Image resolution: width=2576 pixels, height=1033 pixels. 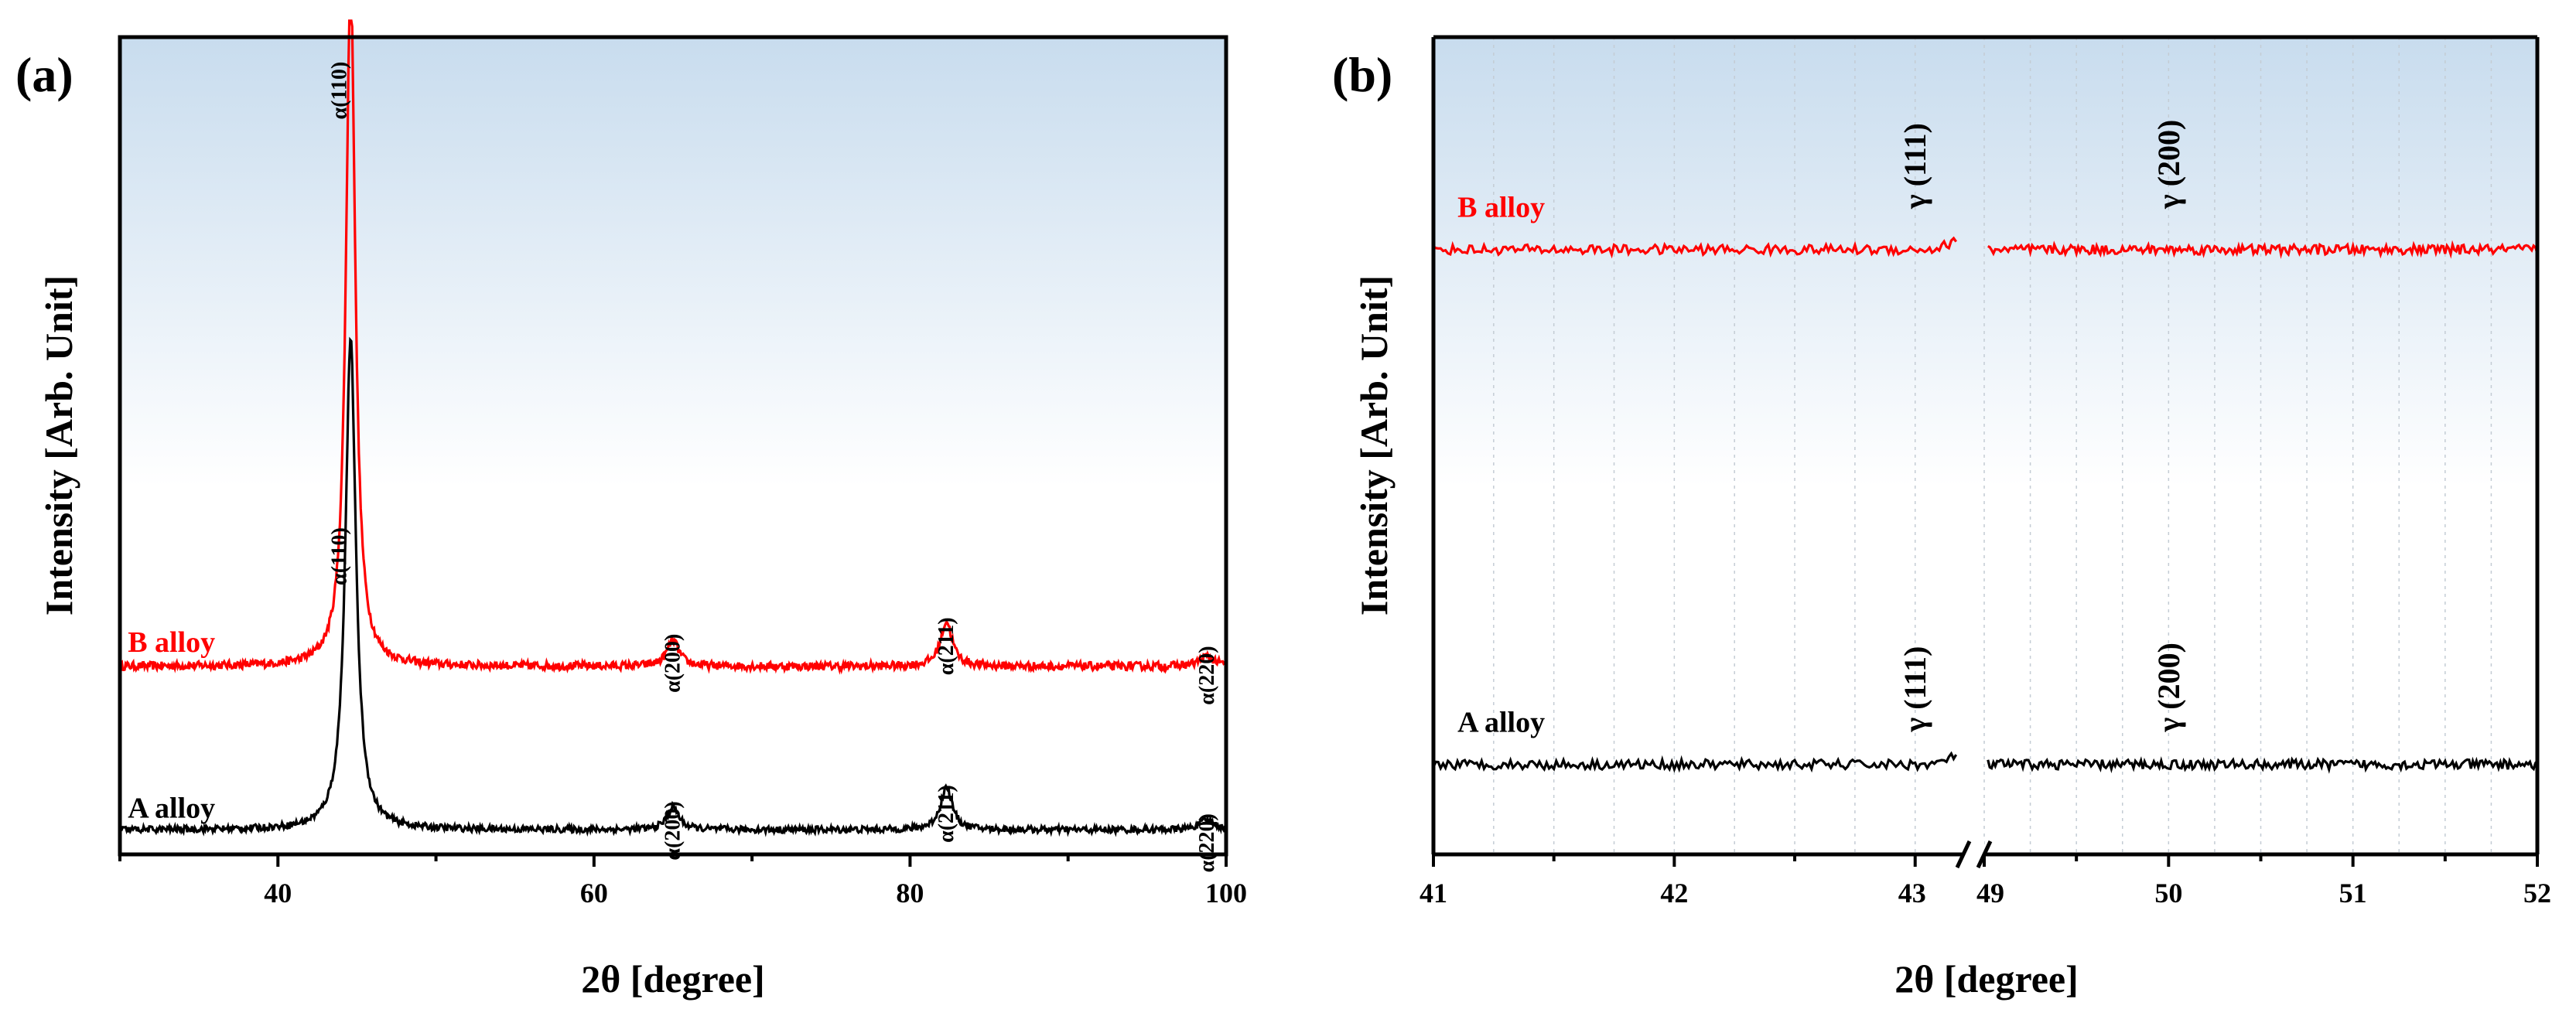 I want to click on panel-a-label: (a), so click(x=44, y=74).